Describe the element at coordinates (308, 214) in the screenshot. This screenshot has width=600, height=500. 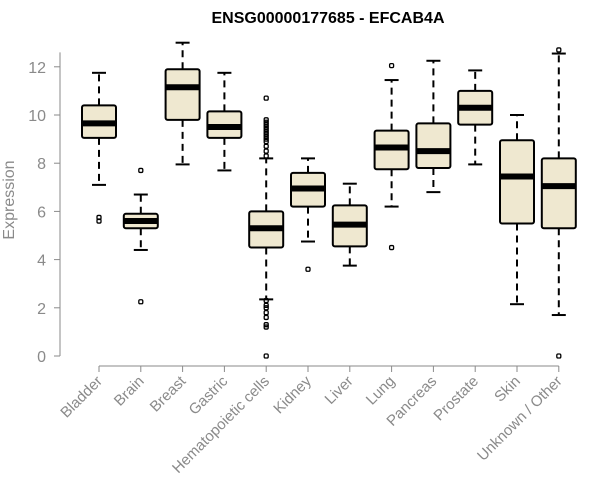
I see `box-kidney` at that location.